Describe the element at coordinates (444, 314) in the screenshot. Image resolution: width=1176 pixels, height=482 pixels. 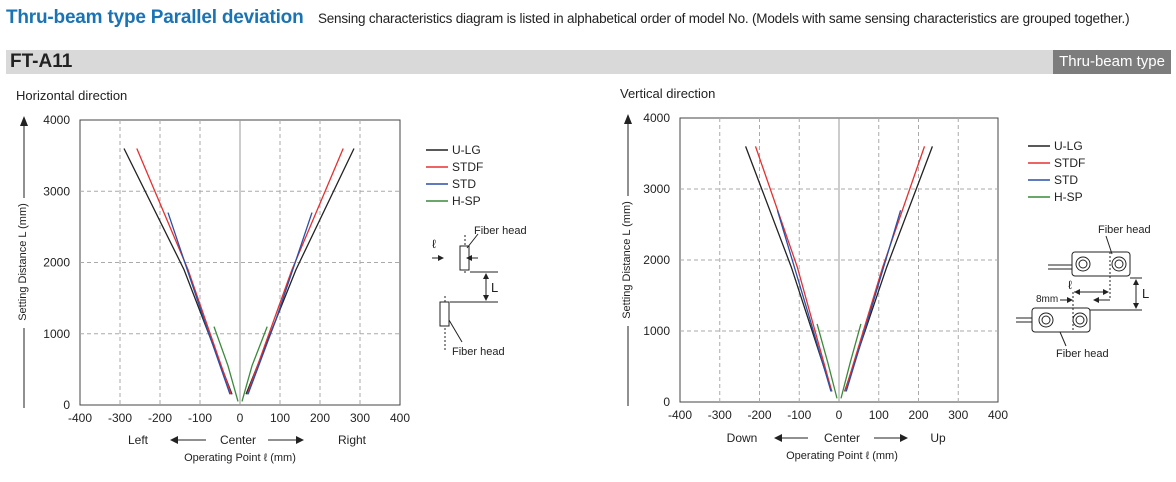
I see `diagram-fiber-bottom` at that location.